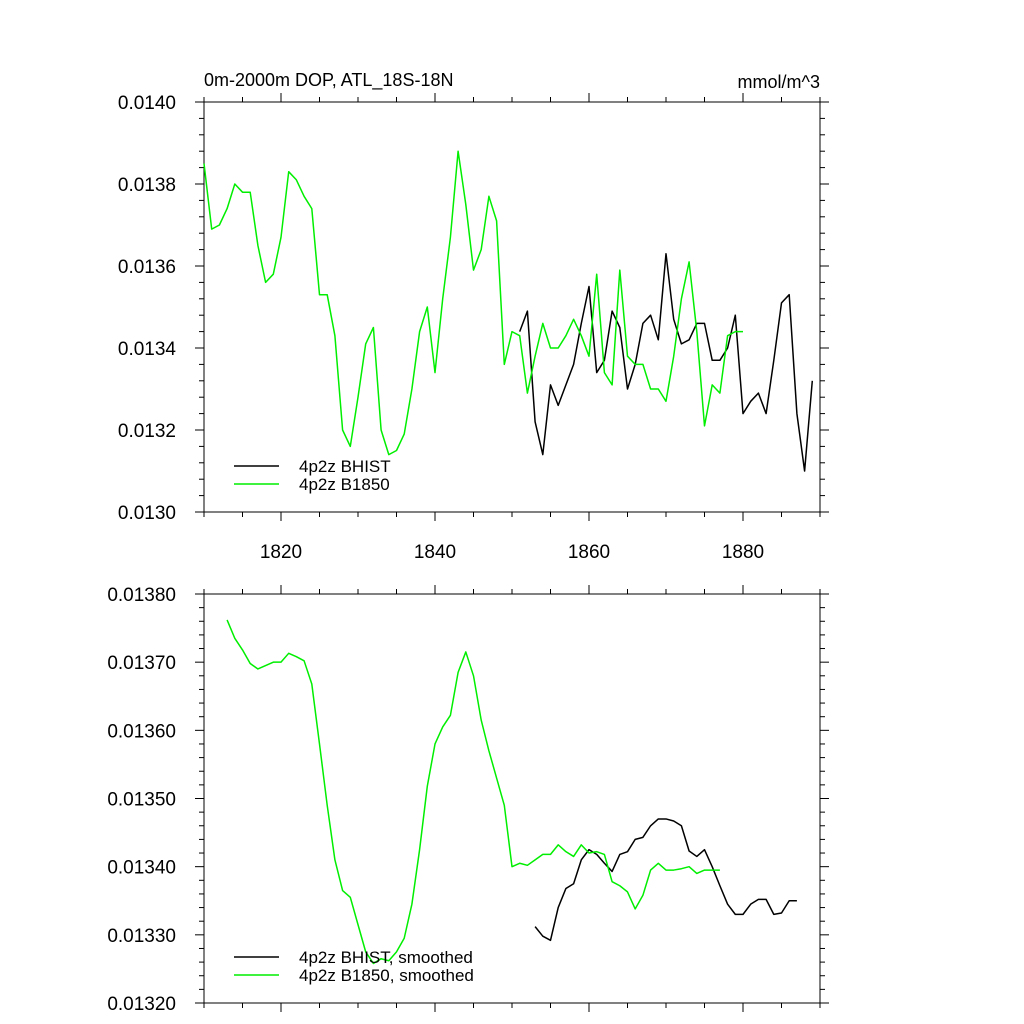 The image size is (1024, 1024). Describe the element at coordinates (147, 349) in the screenshot. I see `y-tick-label: 0.0134` at that location.